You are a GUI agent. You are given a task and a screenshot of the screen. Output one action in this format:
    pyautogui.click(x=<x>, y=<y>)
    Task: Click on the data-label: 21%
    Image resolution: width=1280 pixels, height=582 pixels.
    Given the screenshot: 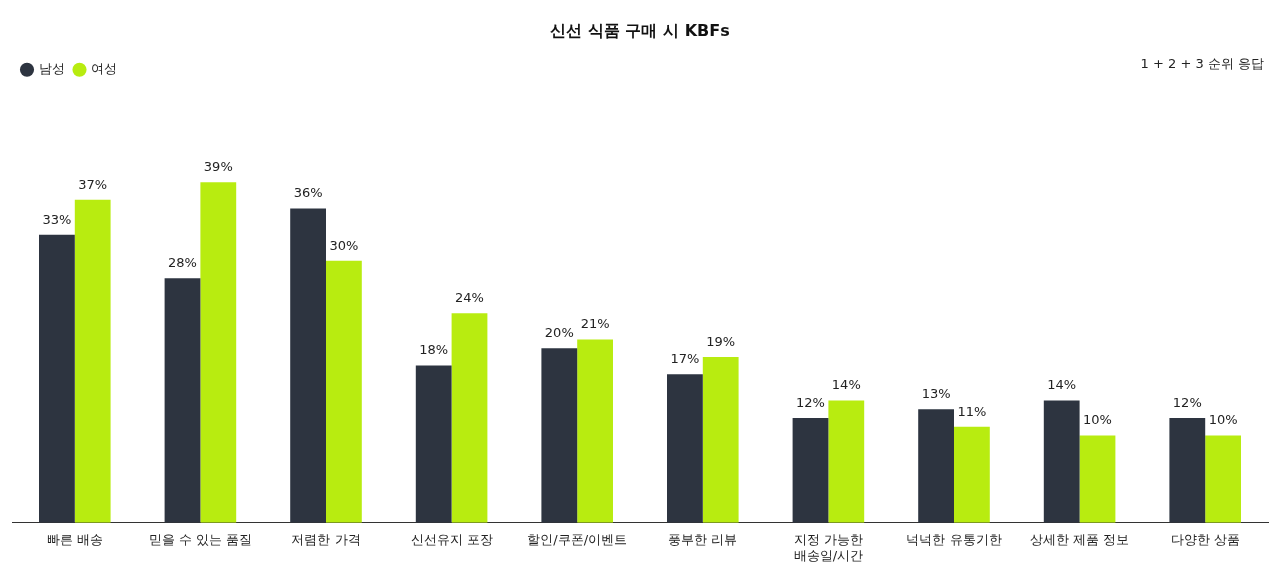 What is the action you would take?
    pyautogui.click(x=595, y=324)
    